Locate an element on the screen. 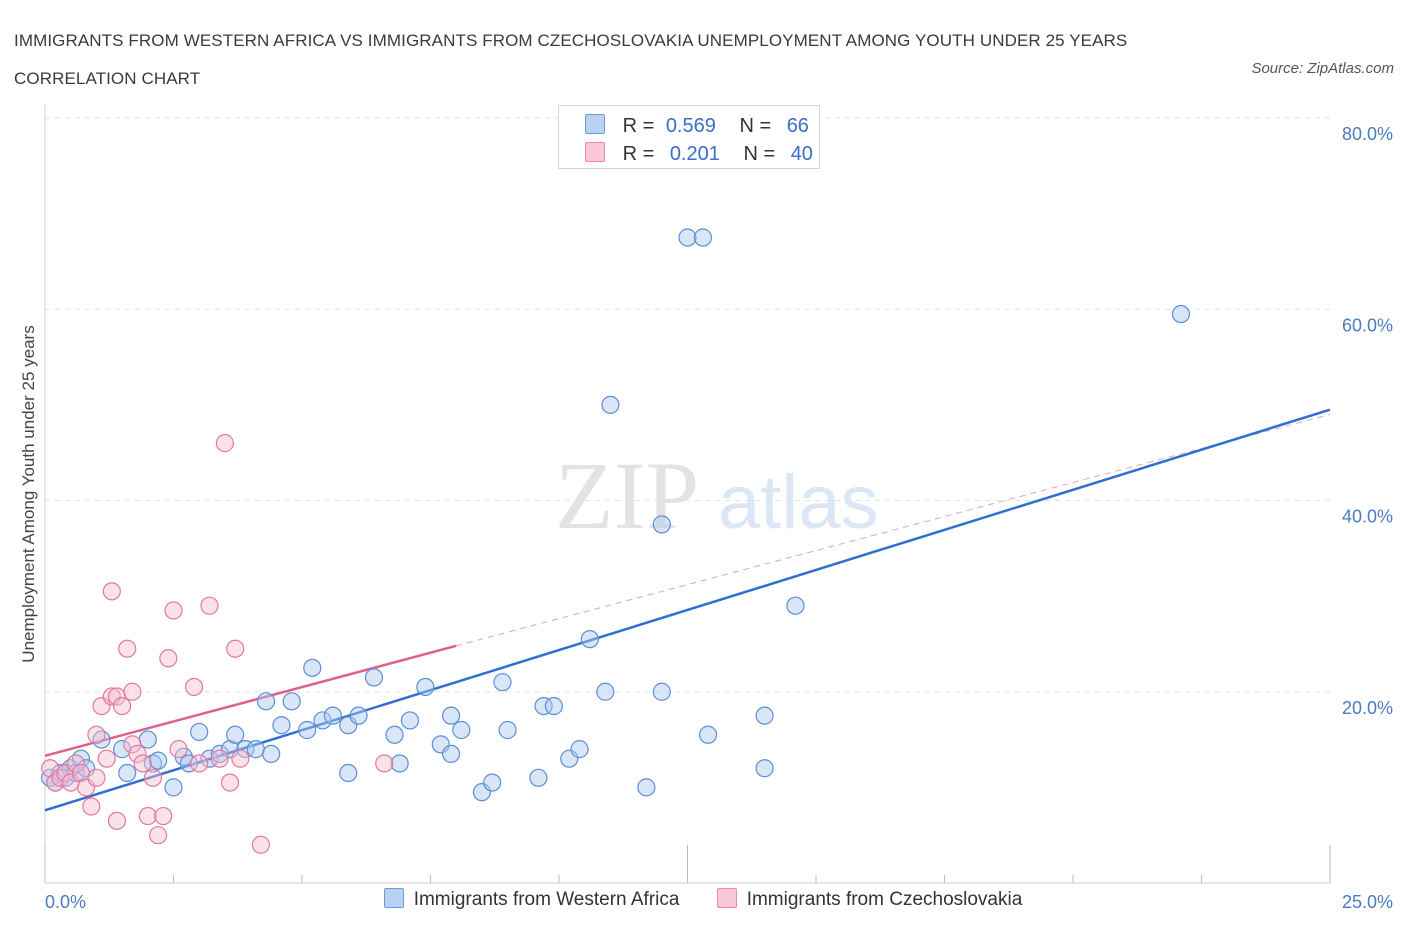 This screenshot has height=930, width=1406. y-tick-label: 80.0% is located at coordinates (1367, 134).